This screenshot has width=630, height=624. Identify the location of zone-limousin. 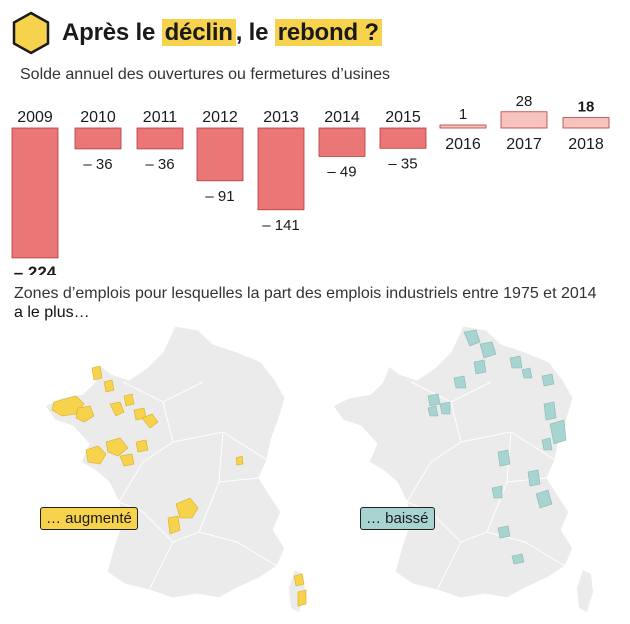
(187, 508).